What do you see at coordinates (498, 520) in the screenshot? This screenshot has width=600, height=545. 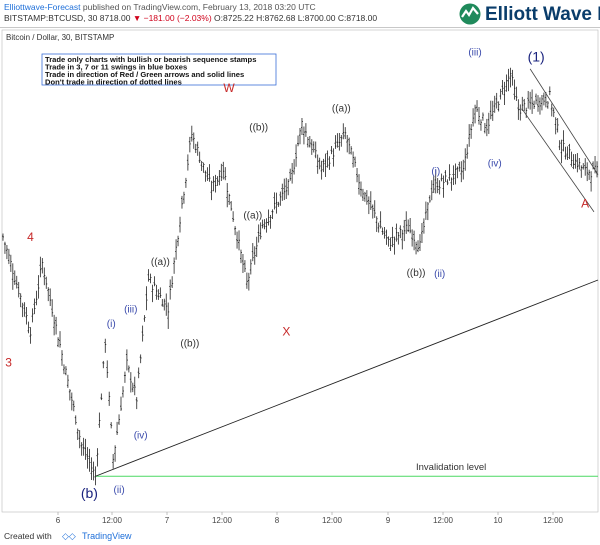 I see `x-tick-label: 10` at bounding box center [498, 520].